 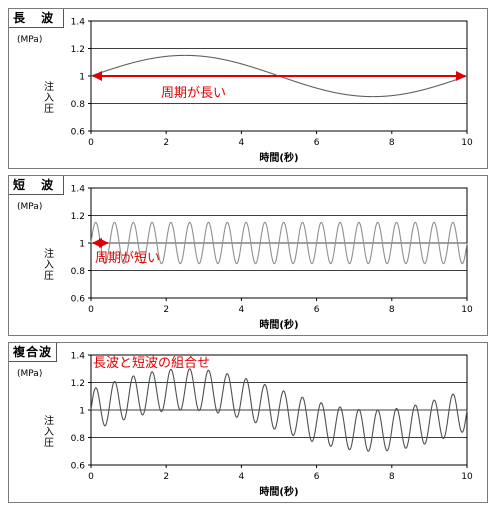 What do you see at coordinates (37, 185) in the screenshot?
I see `panel-title: 短 波` at bounding box center [37, 185].